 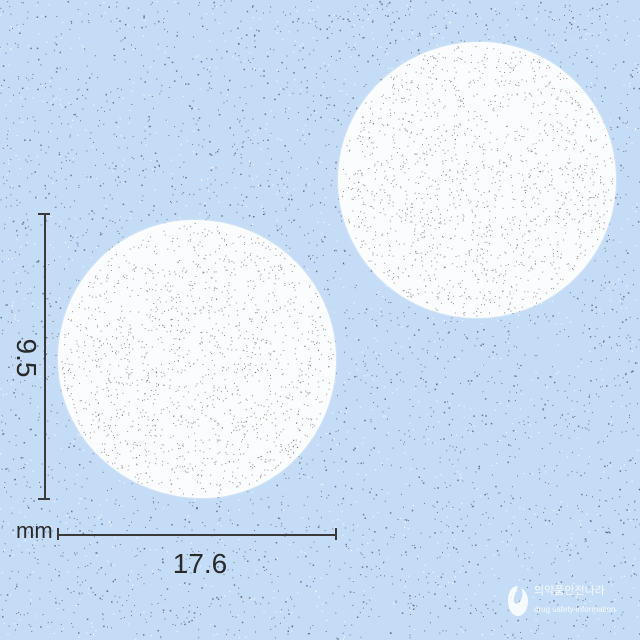 What do you see at coordinates (569, 591) in the screenshot?
I see `watermark-title: 의약품안전나라` at bounding box center [569, 591].